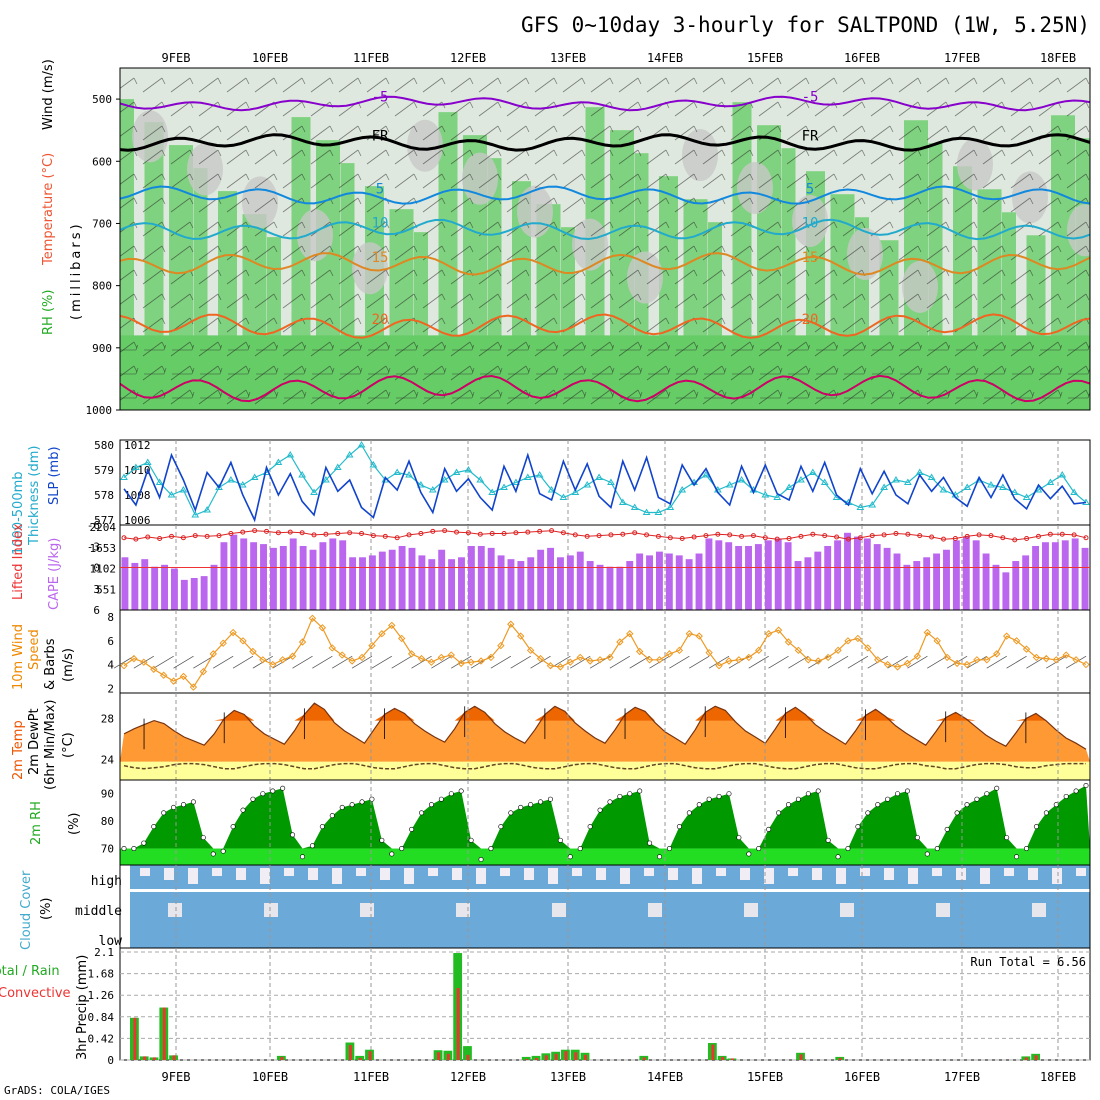  I want to click on li-tick: 6, so click(96, 610).